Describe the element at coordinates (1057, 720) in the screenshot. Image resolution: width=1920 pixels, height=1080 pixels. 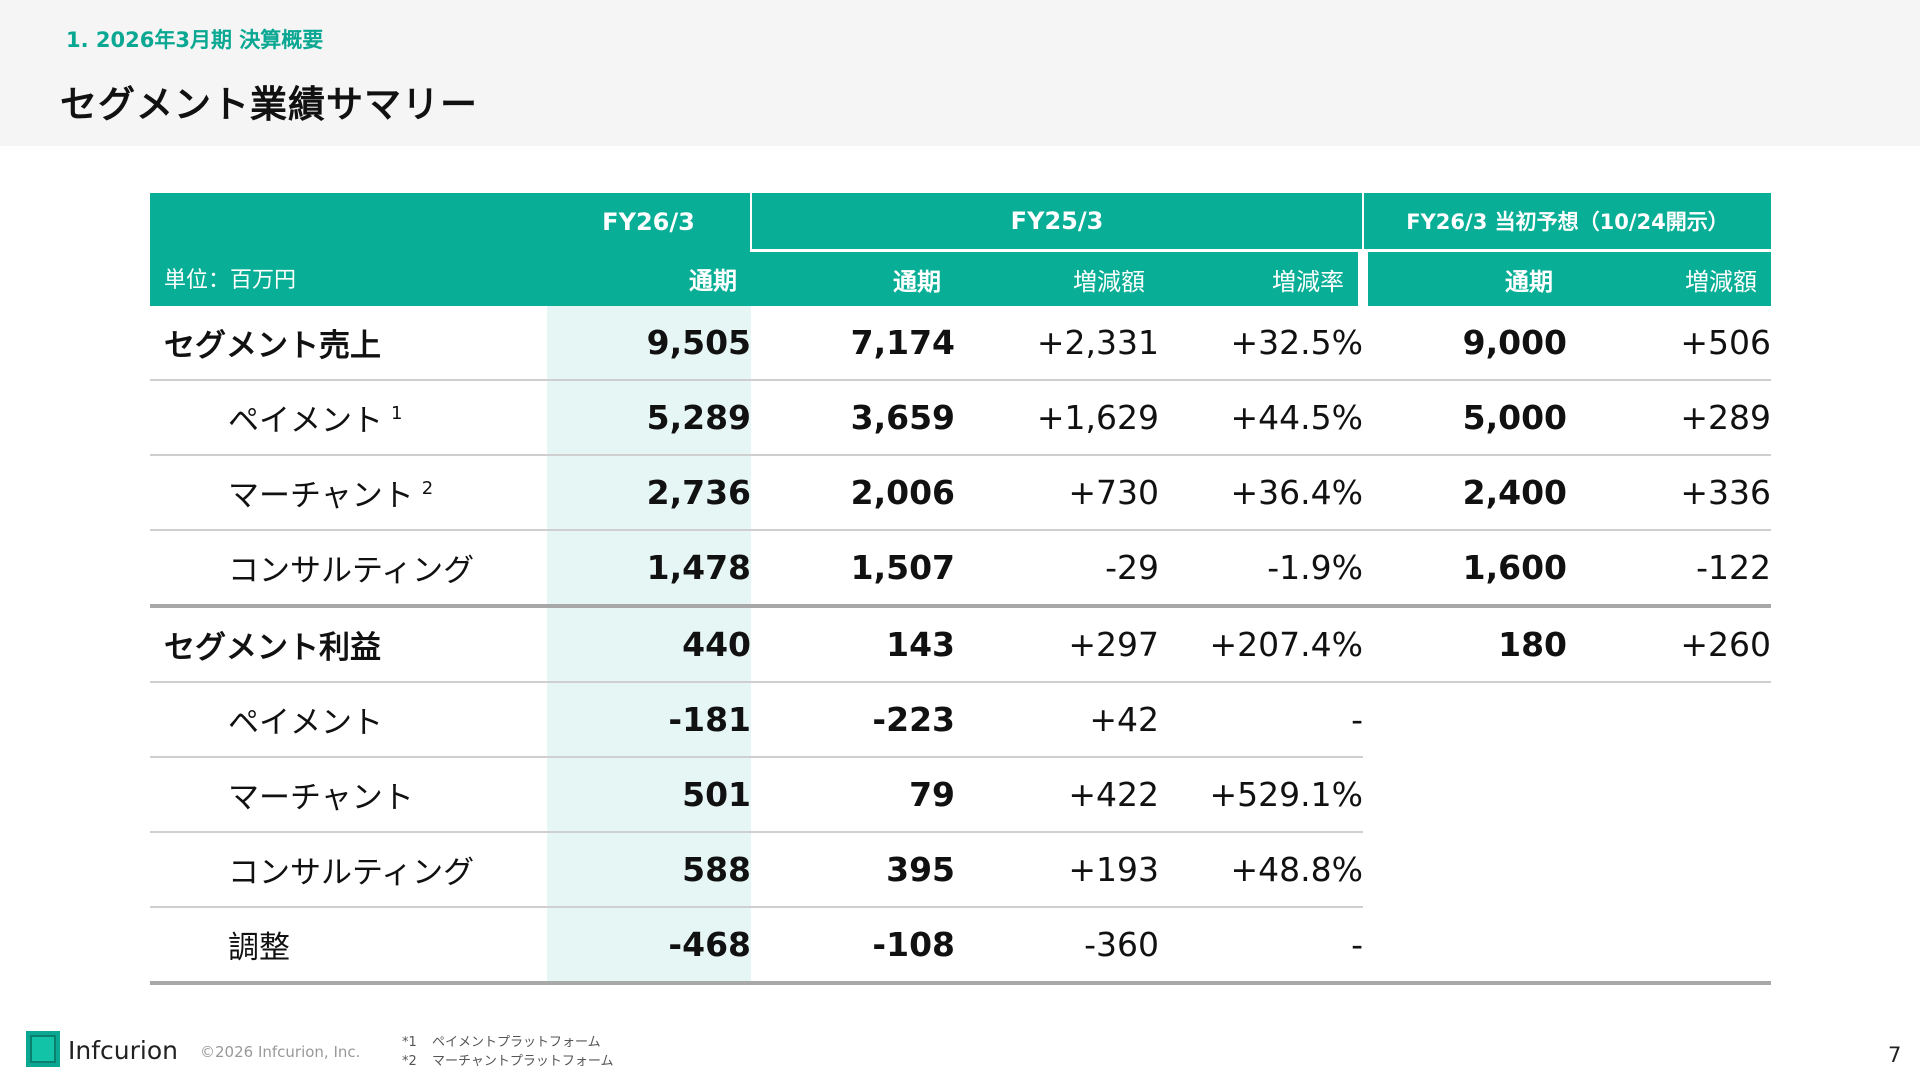
I see `cell-fy25-change: +42` at that location.